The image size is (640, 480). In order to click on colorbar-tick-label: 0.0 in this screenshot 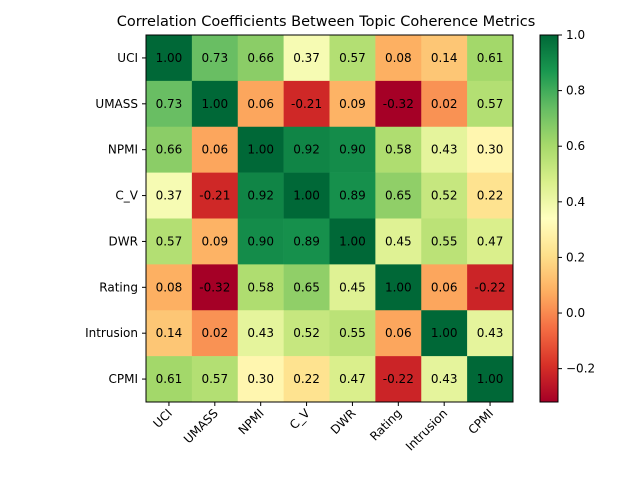, I will do `click(575, 313)`.